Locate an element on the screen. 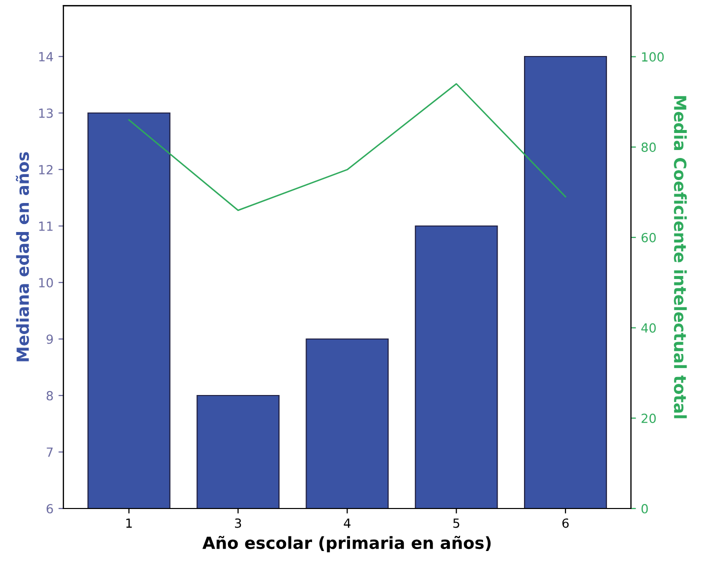 This screenshot has height=565, width=705. y-tick-label: 7 is located at coordinates (49, 452).